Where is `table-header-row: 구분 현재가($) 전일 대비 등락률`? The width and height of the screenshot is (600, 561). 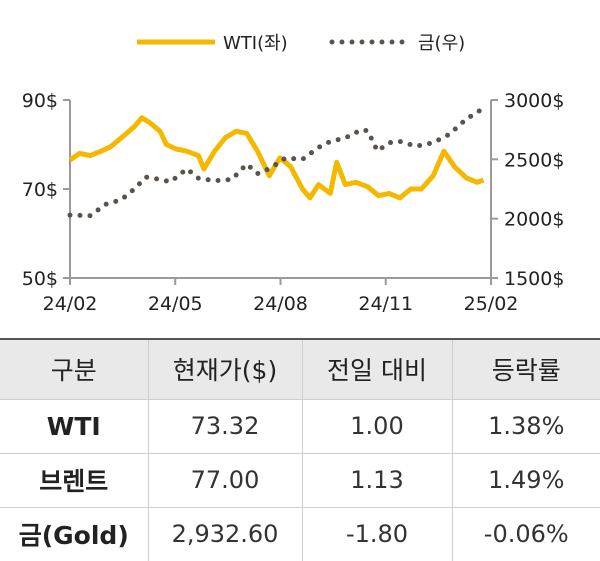
table-header-row: 구분 현재가($) 전일 대비 등락률 is located at coordinates (300, 369).